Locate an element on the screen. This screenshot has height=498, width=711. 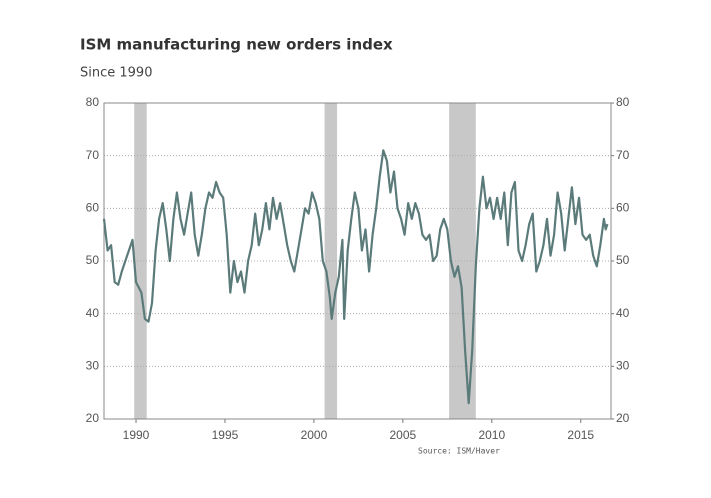
x-tick-label: 2015 is located at coordinates (580, 435).